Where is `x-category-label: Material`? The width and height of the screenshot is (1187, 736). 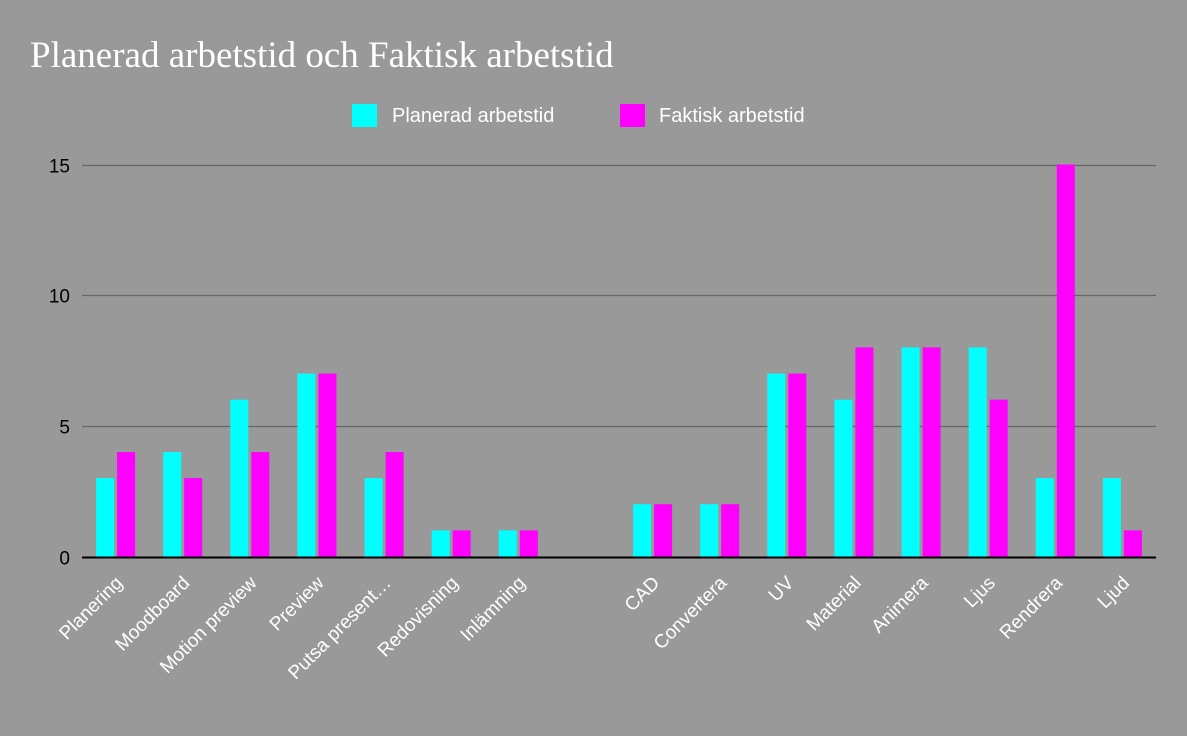
x-category-label: Material is located at coordinates (834, 604).